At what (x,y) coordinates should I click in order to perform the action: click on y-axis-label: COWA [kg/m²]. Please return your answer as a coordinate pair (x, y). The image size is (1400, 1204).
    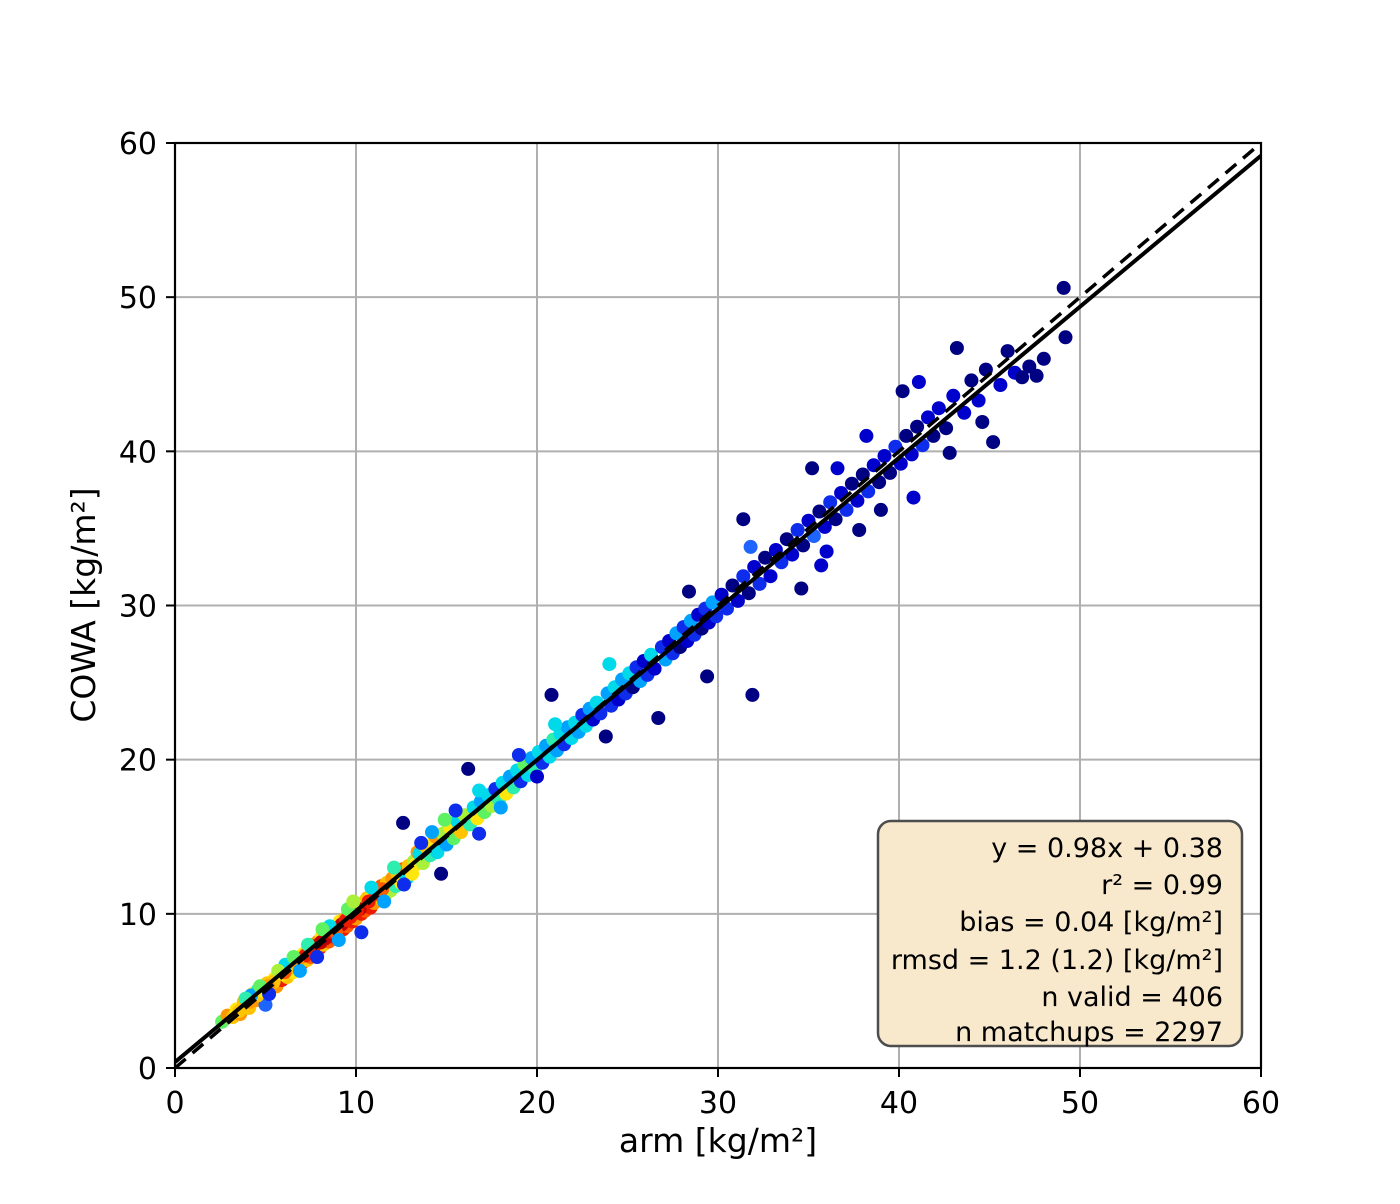
    Looking at the image, I should click on (83, 604).